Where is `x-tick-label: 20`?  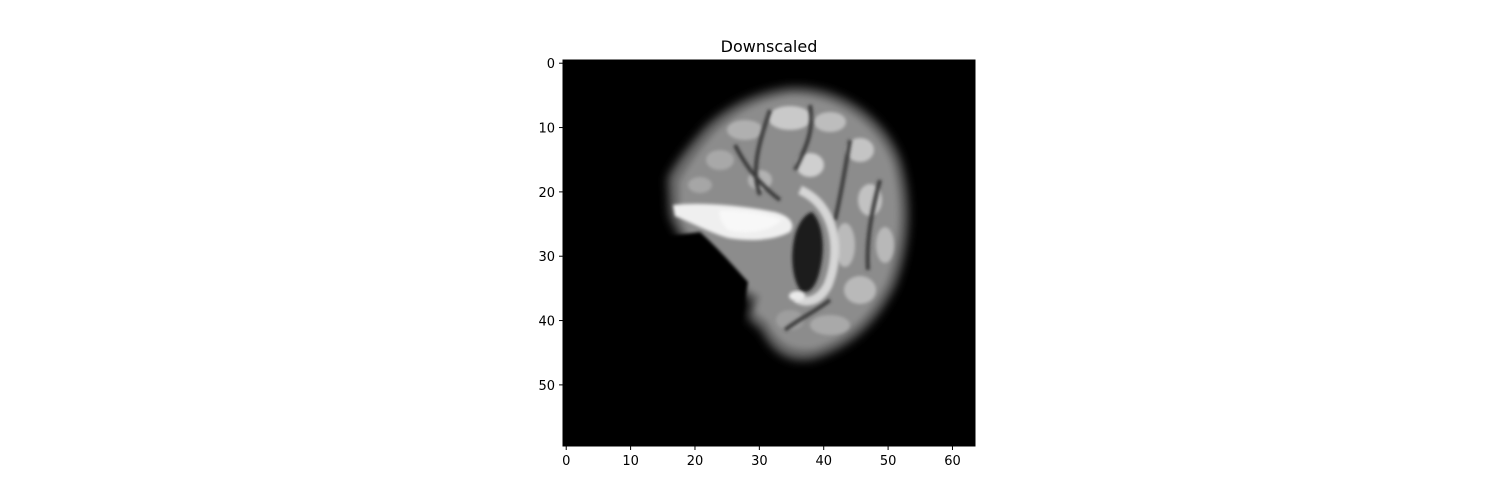 x-tick-label: 20 is located at coordinates (695, 461).